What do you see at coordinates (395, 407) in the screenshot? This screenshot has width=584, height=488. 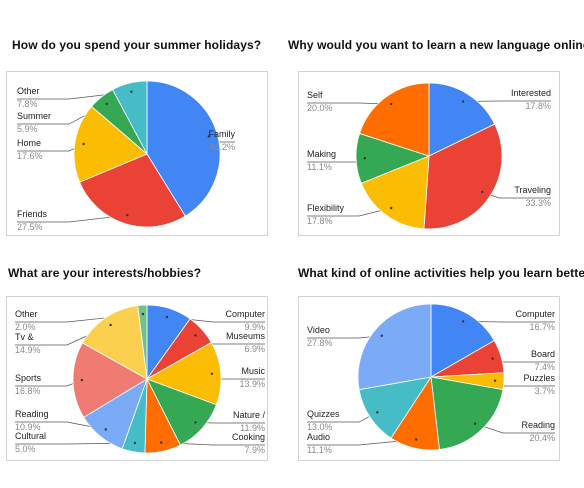 I see `pie-slice-quizzes` at bounding box center [395, 407].